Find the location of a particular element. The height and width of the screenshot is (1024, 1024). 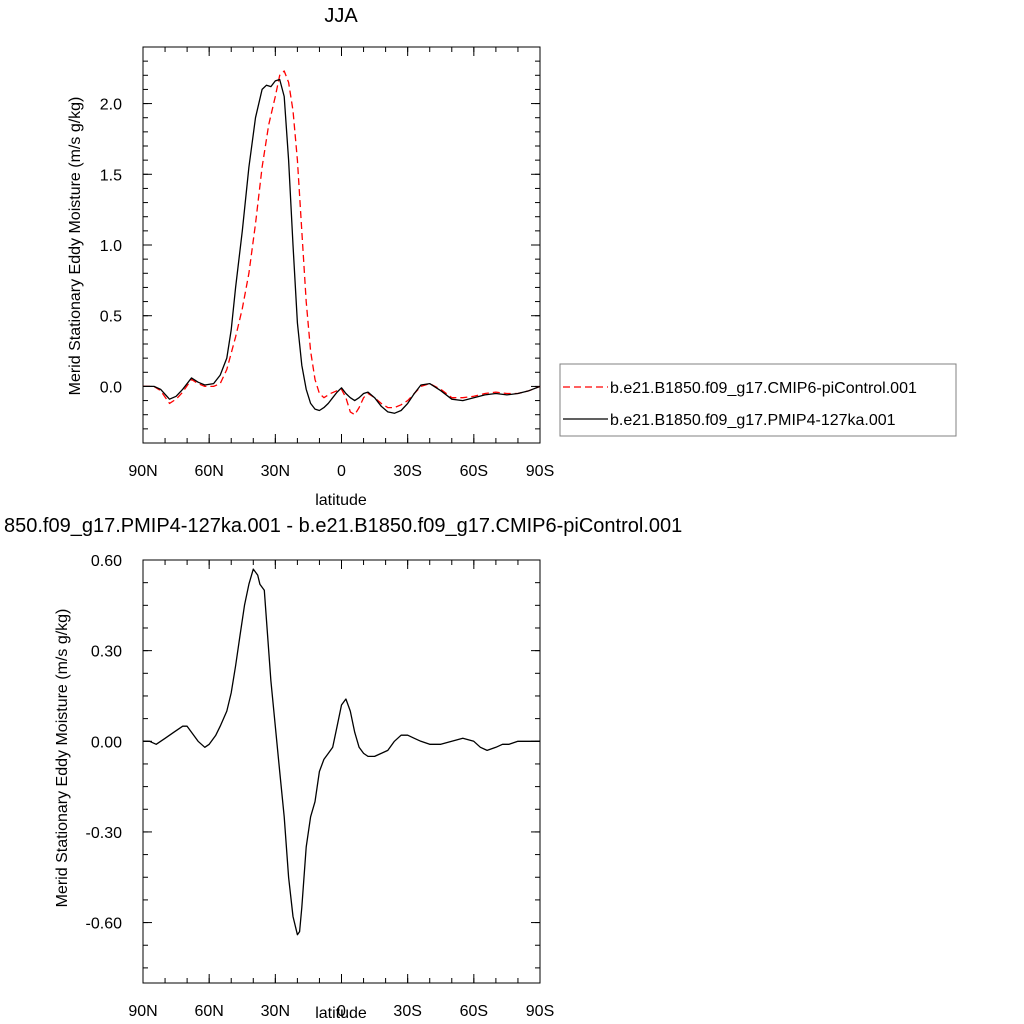

top-chart-title: JJA is located at coordinates (341, 16).